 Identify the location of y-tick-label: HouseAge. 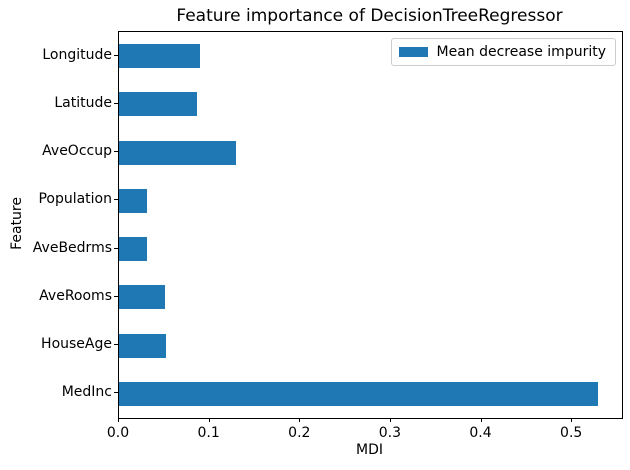
(76, 344).